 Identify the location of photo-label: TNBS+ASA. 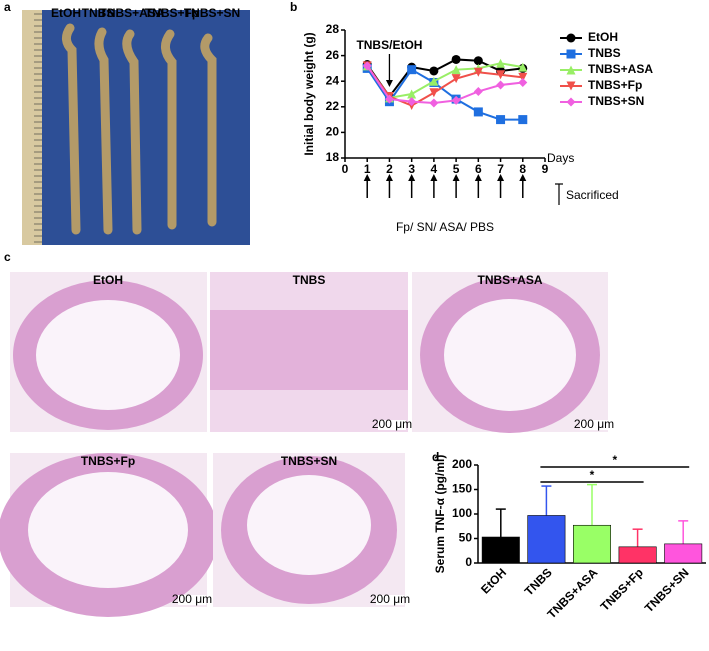
(131, 13).